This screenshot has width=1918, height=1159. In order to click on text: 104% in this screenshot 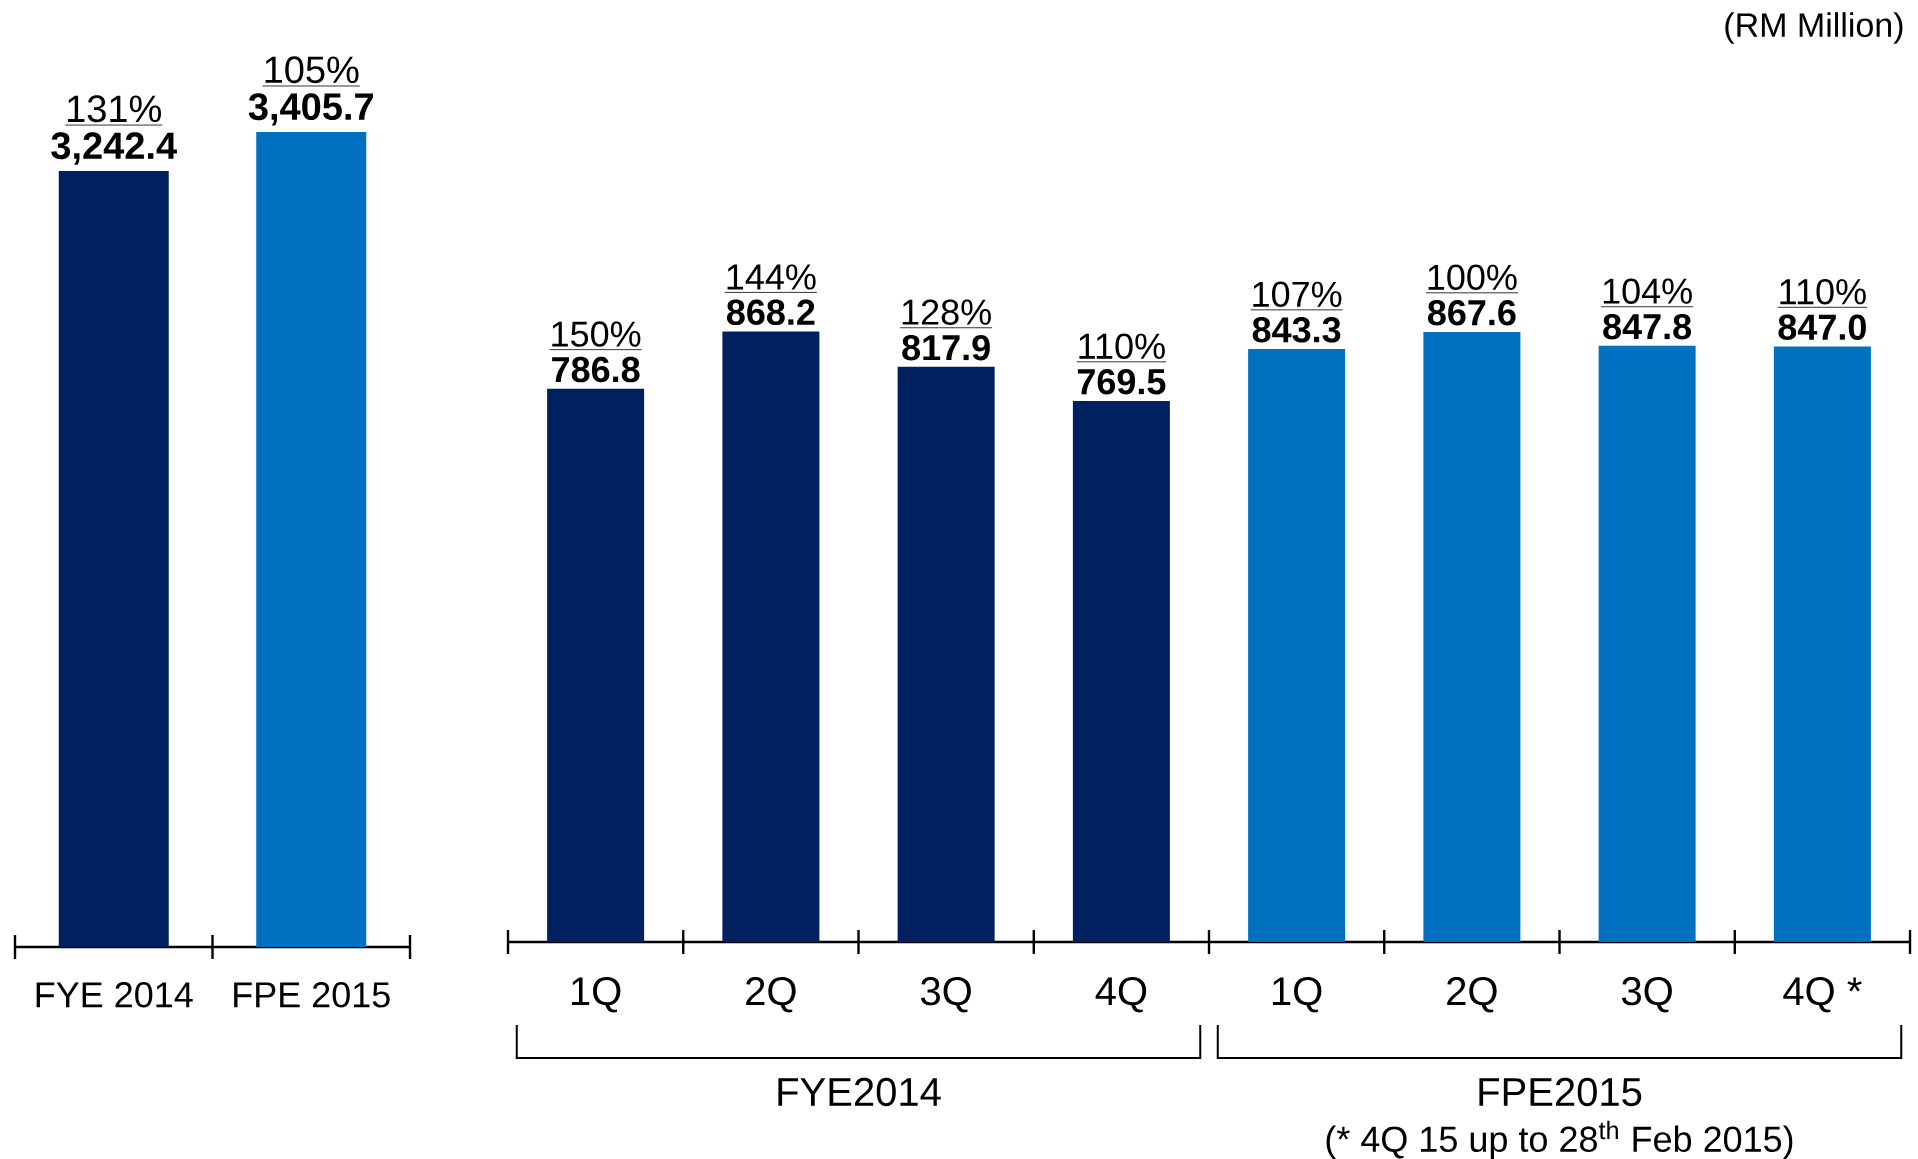, I will do `click(1647, 291)`.